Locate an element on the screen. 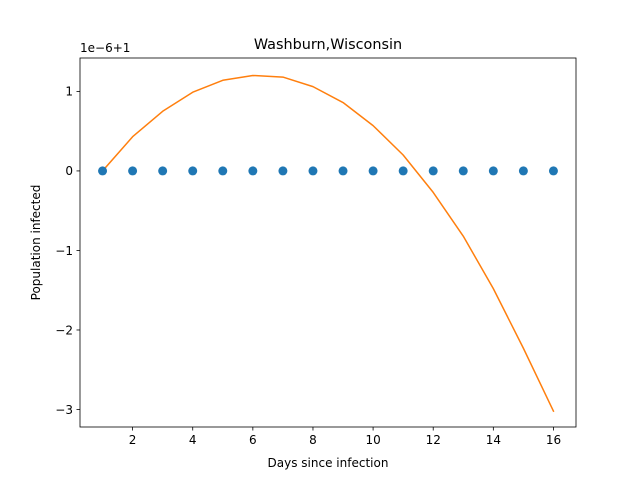  y-tick-label: −3 is located at coordinates (64, 410).